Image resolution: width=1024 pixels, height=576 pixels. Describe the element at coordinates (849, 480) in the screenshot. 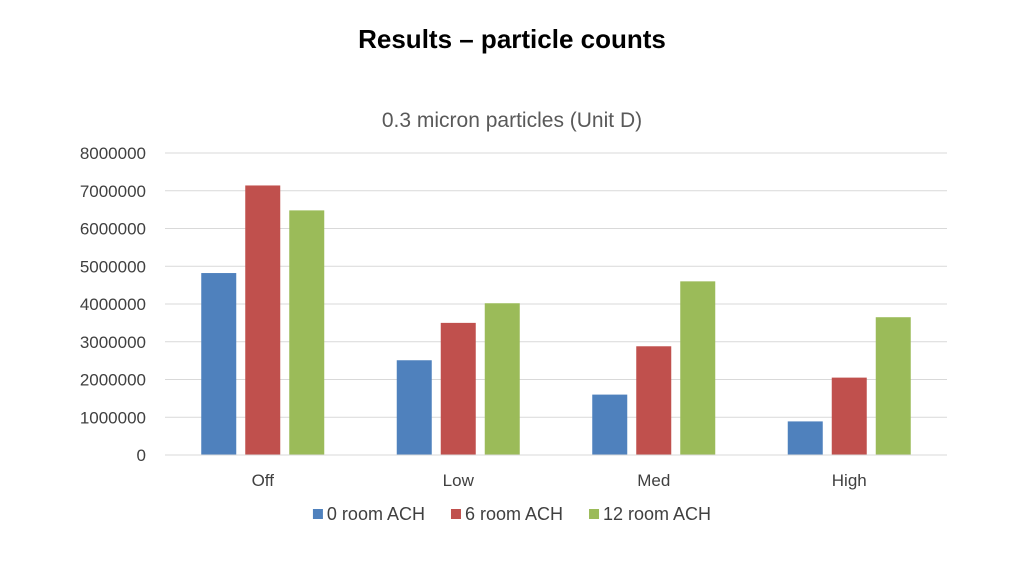

I see `x-tick-label: High` at that location.